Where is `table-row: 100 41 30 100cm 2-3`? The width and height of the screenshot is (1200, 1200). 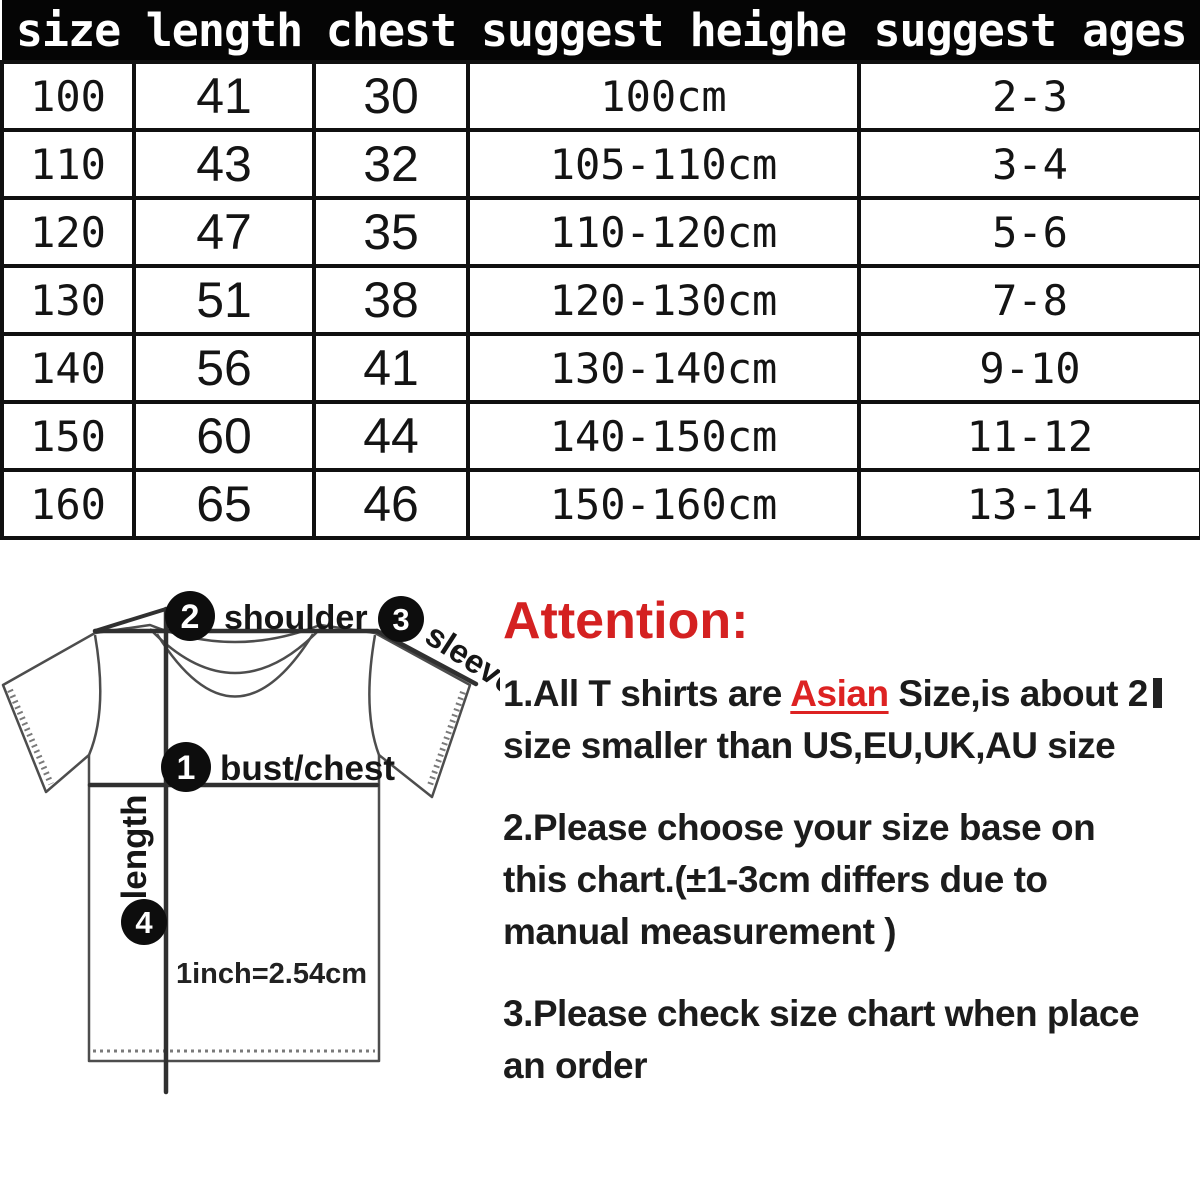 table-row: 100 41 30 100cm 2-3 is located at coordinates (600, 96).